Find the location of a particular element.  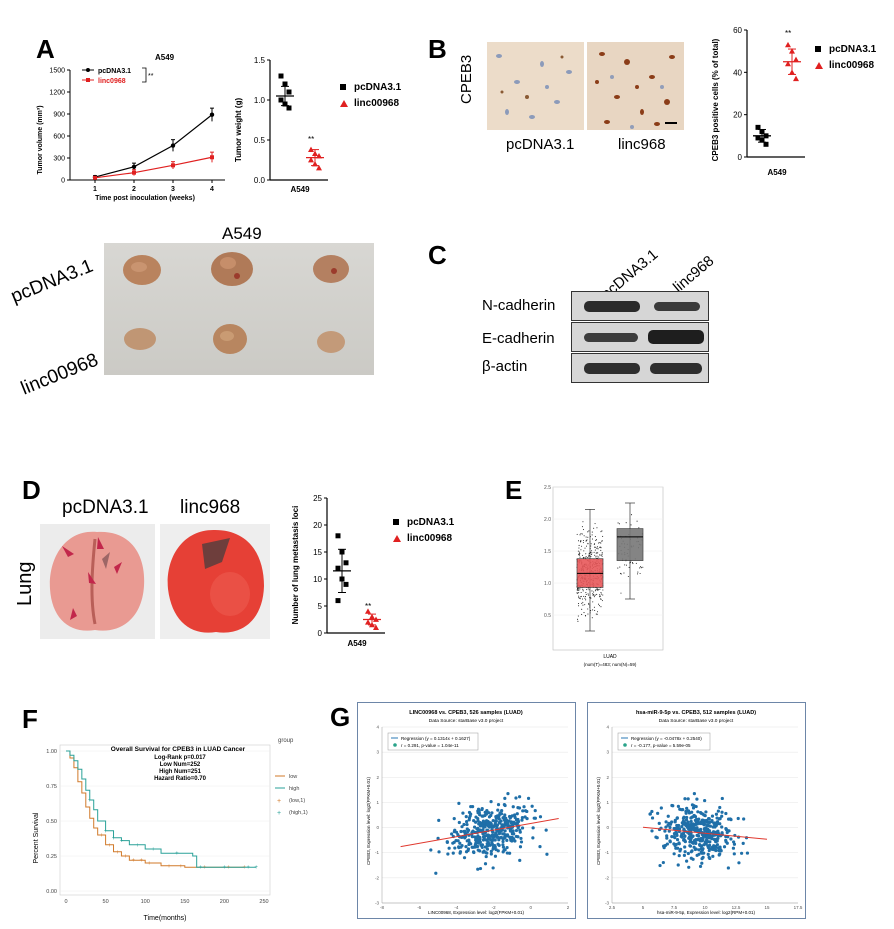

growth-xlabel: Time post inoculation (weeks) is located at coordinates (145, 198).